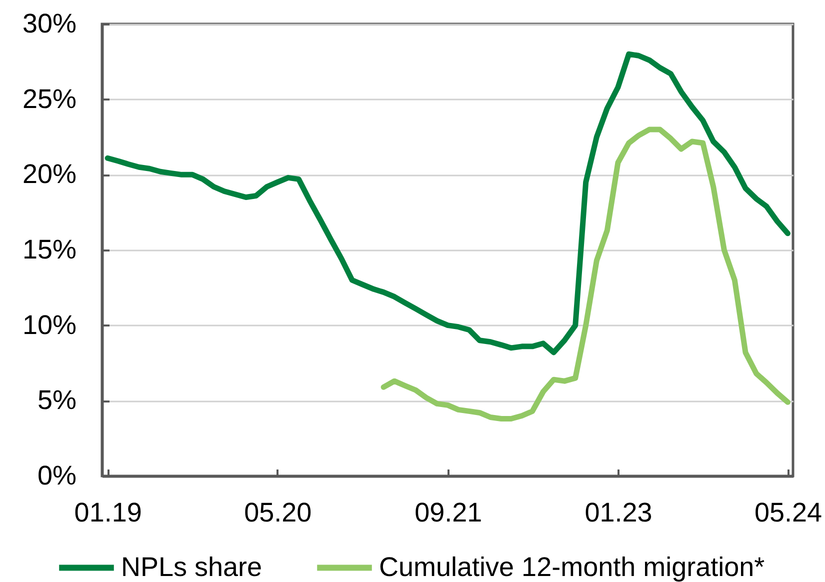  Describe the element at coordinates (191, 567) in the screenshot. I see `legend-label: NPLs share` at that location.